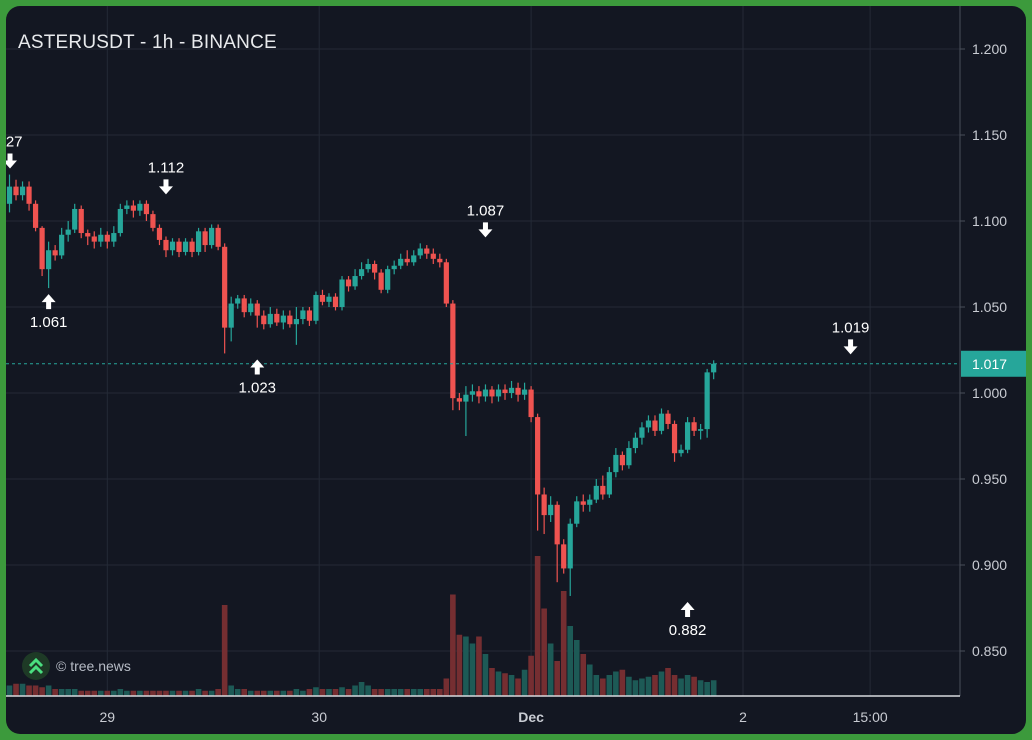 This screenshot has width=1032, height=740. Describe the element at coordinates (850, 337) in the screenshot. I see `high-marker: 1.019` at that location.